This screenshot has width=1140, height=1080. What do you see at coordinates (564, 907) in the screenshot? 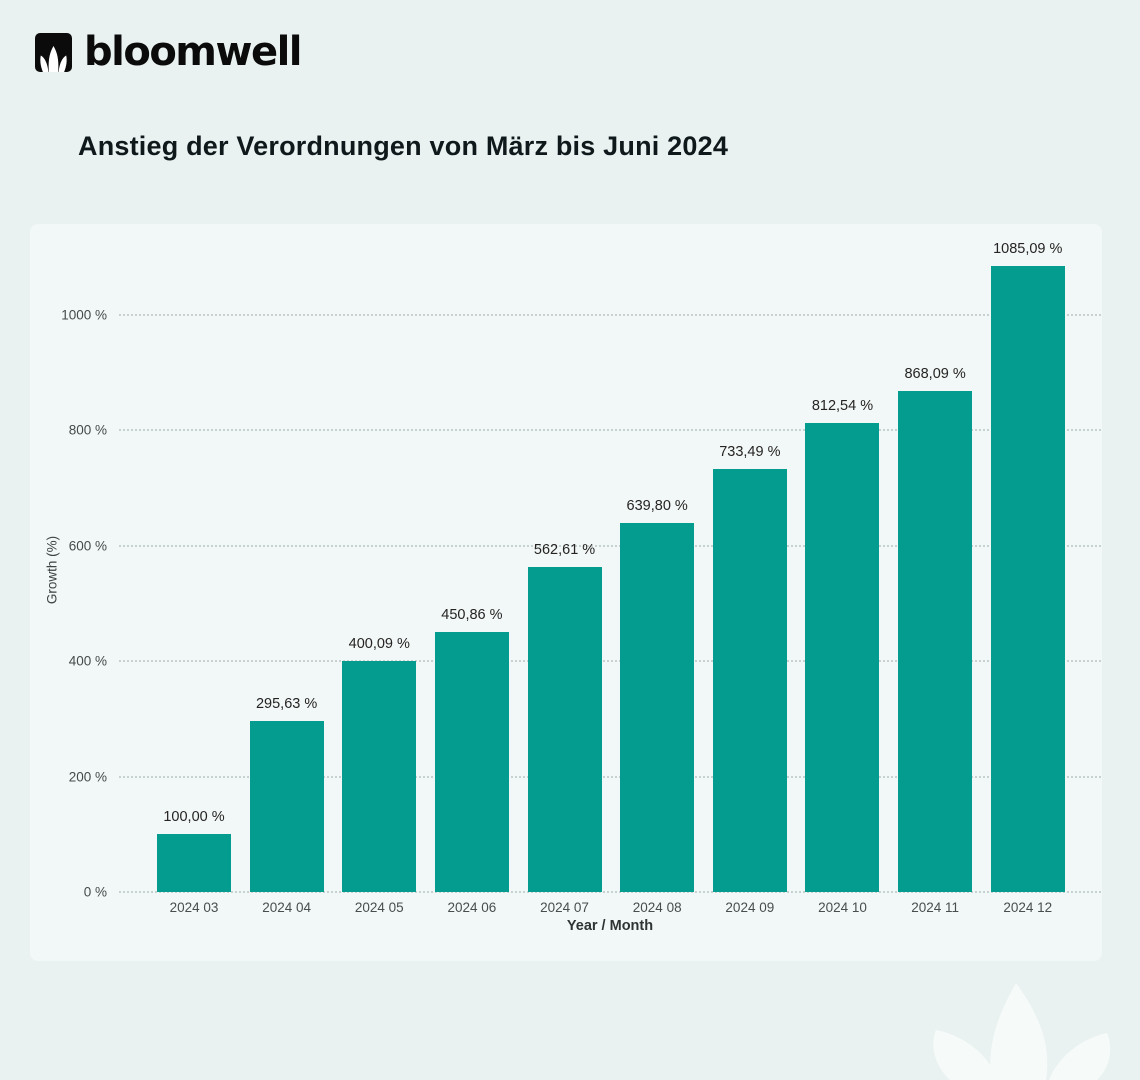
I see `x-tick-label: 2024 07` at bounding box center [564, 907].